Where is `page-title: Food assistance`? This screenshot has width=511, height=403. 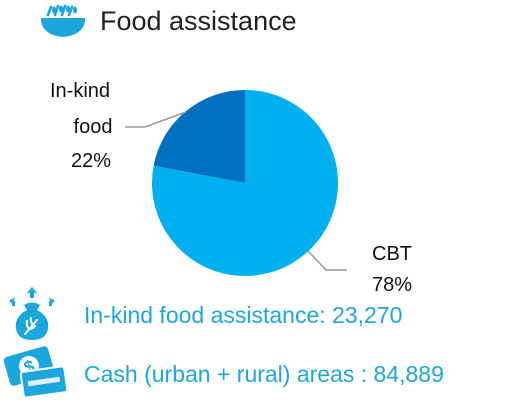 page-title: Food assistance is located at coordinates (198, 21).